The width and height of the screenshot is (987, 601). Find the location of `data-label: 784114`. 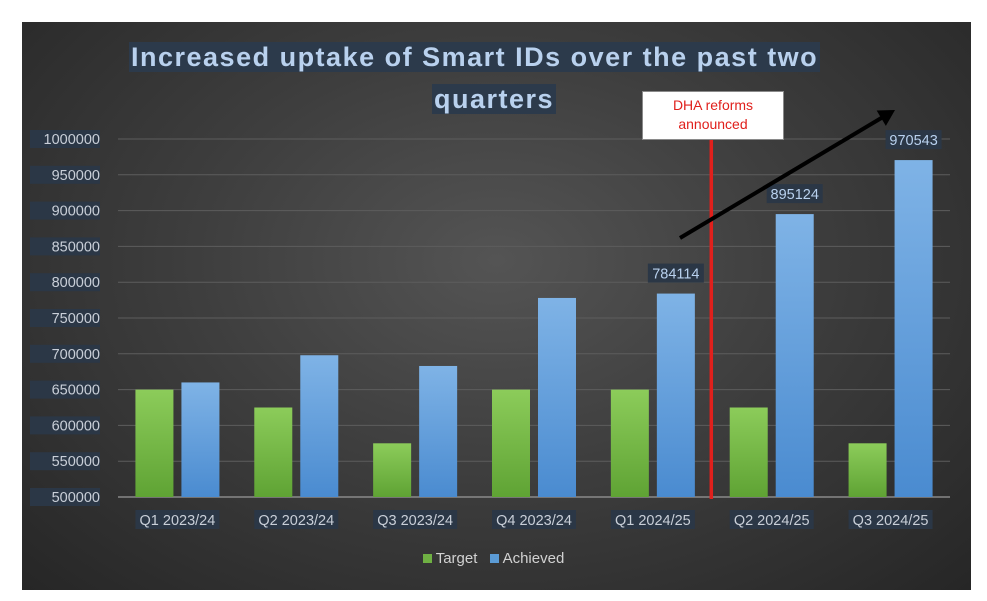

data-label: 784114 is located at coordinates (675, 275).